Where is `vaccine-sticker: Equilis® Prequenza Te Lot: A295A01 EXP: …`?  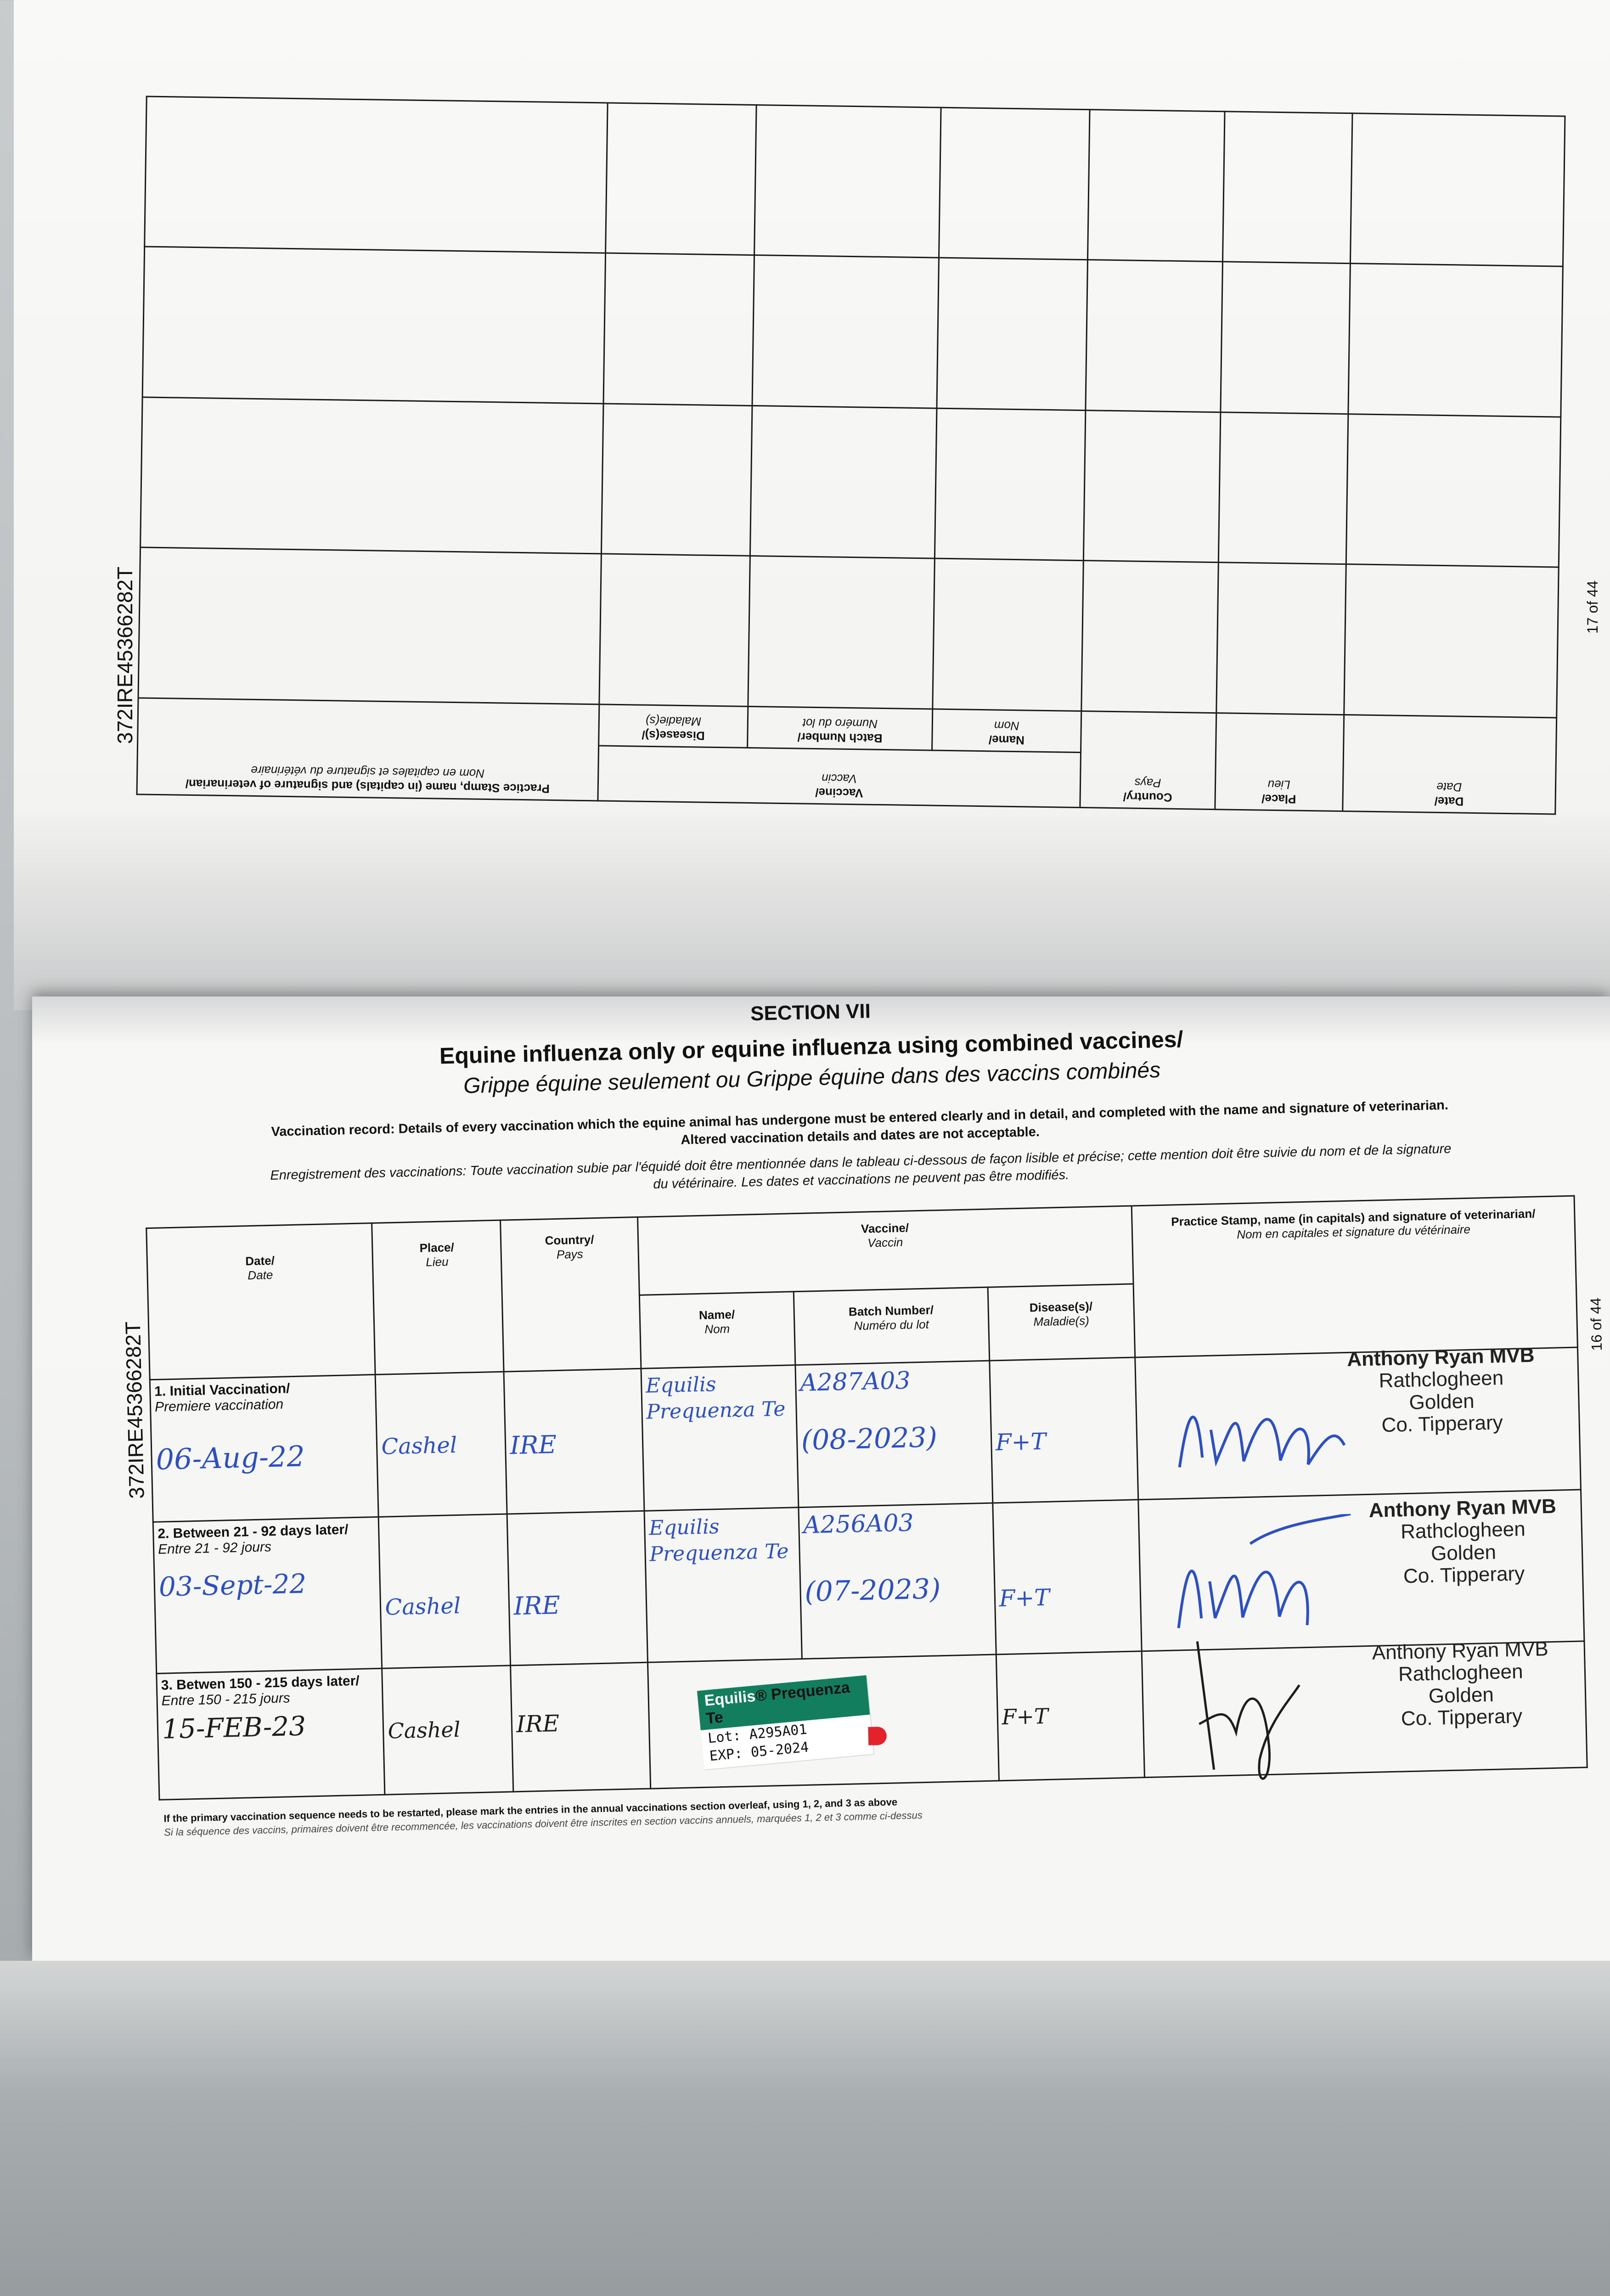 vaccine-sticker: Equilis® Prequenza Te Lot: A295A01 EXP: … is located at coordinates (785, 1722).